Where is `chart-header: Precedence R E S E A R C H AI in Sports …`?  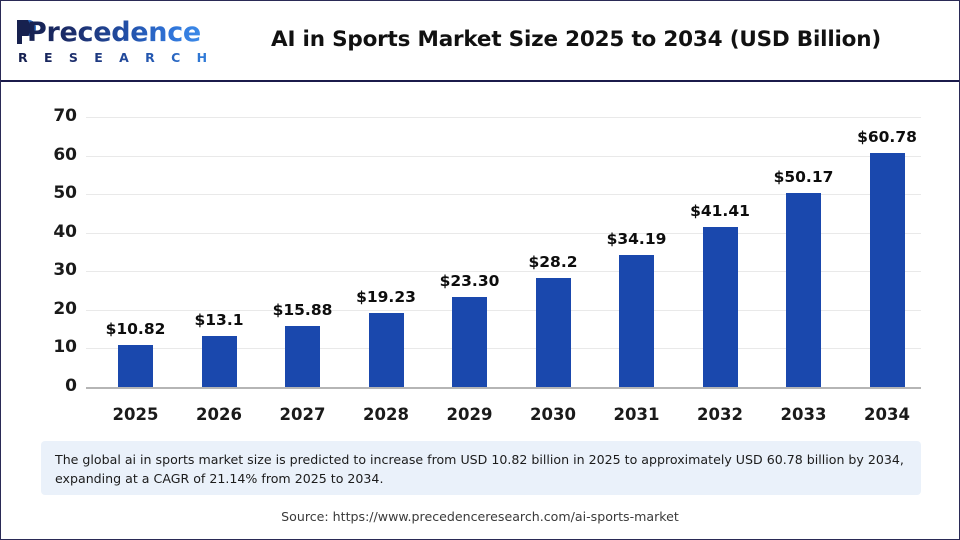
chart-header: Precedence R E S E A R C H AI in Sports … is located at coordinates (480, 41).